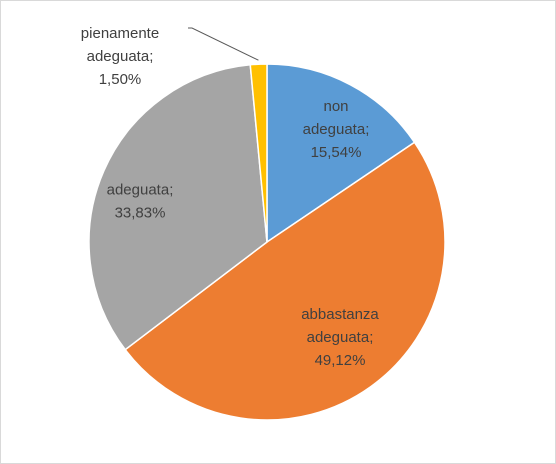 The image size is (556, 464). Describe the element at coordinates (120, 45) in the screenshot. I see `data-label-category: pienamente adeguata` at that location.